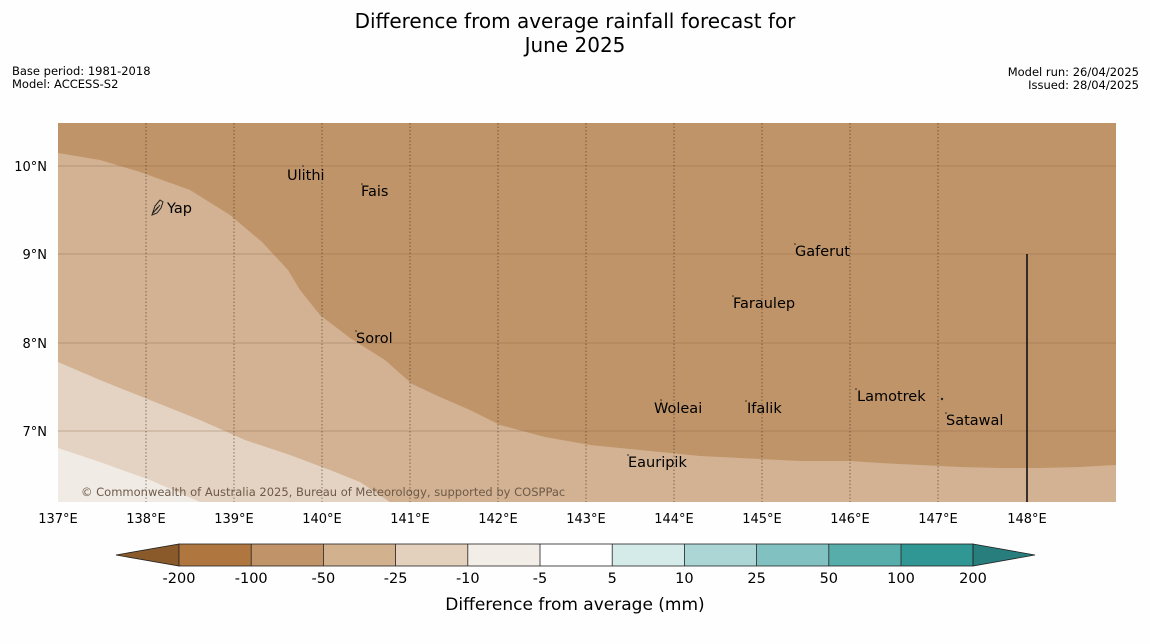 The width and height of the screenshot is (1150, 644). What do you see at coordinates (1083, 85) in the screenshot?
I see `issued-text: Issued: 28/04/2025` at bounding box center [1083, 85].